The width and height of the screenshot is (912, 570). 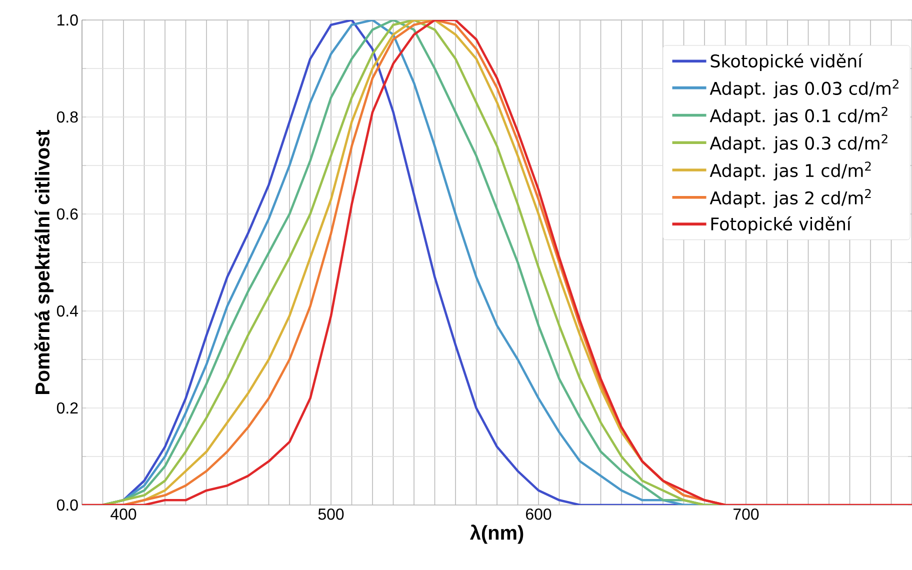 I want to click on legend-label: Adapt. jas 0.1 cd/m$^{2}$, so click(x=799, y=116).